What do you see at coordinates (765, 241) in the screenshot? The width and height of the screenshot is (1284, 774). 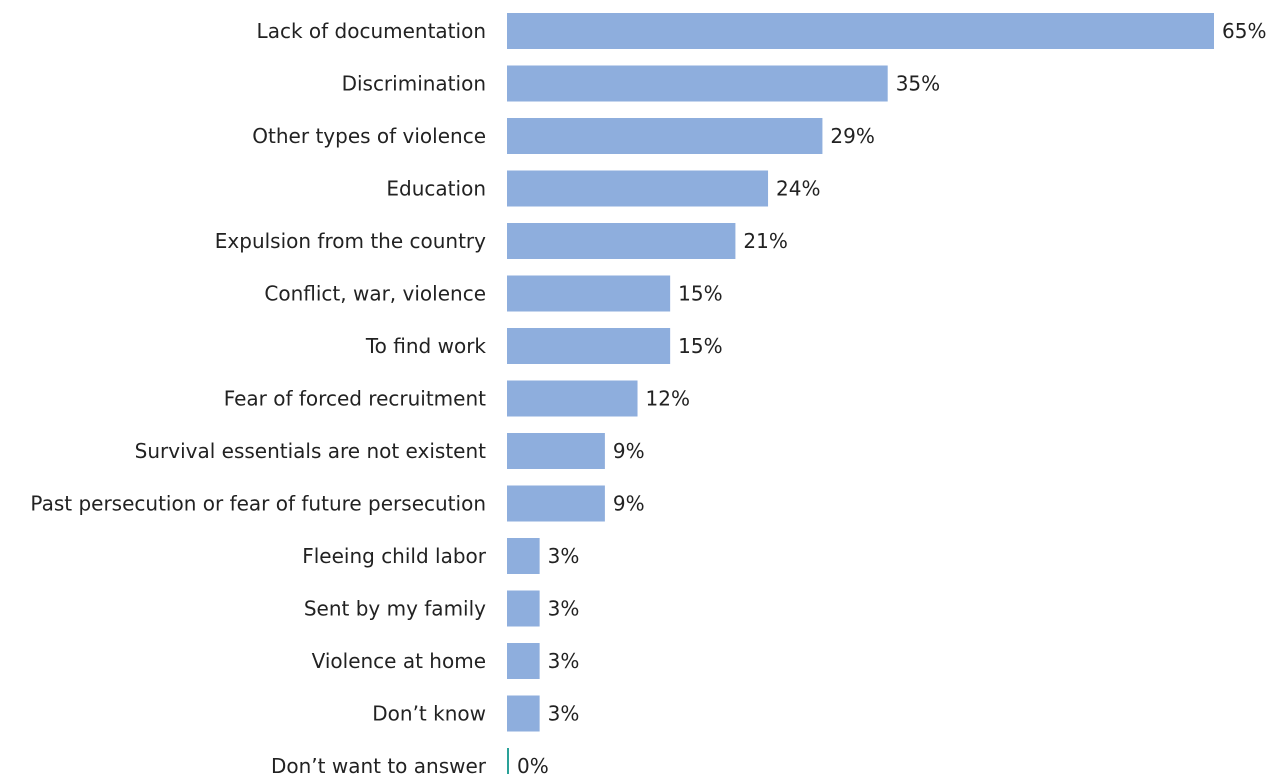 I see `value-label: 21%` at bounding box center [765, 241].